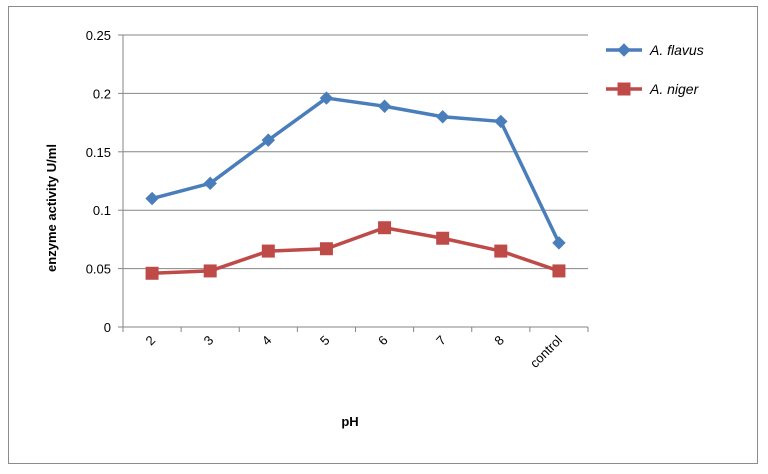  I want to click on legend-label: A. niger, so click(674, 89).